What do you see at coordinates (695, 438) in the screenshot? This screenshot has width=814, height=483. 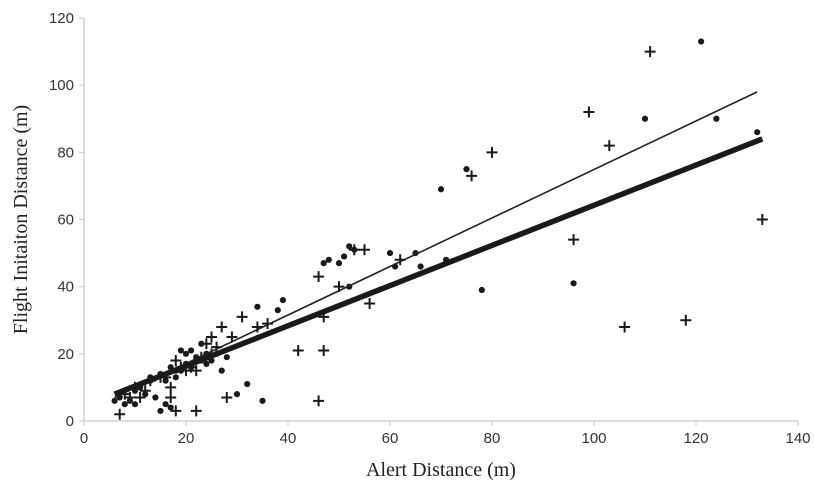 I see `x-tick-label: 120` at bounding box center [695, 438].